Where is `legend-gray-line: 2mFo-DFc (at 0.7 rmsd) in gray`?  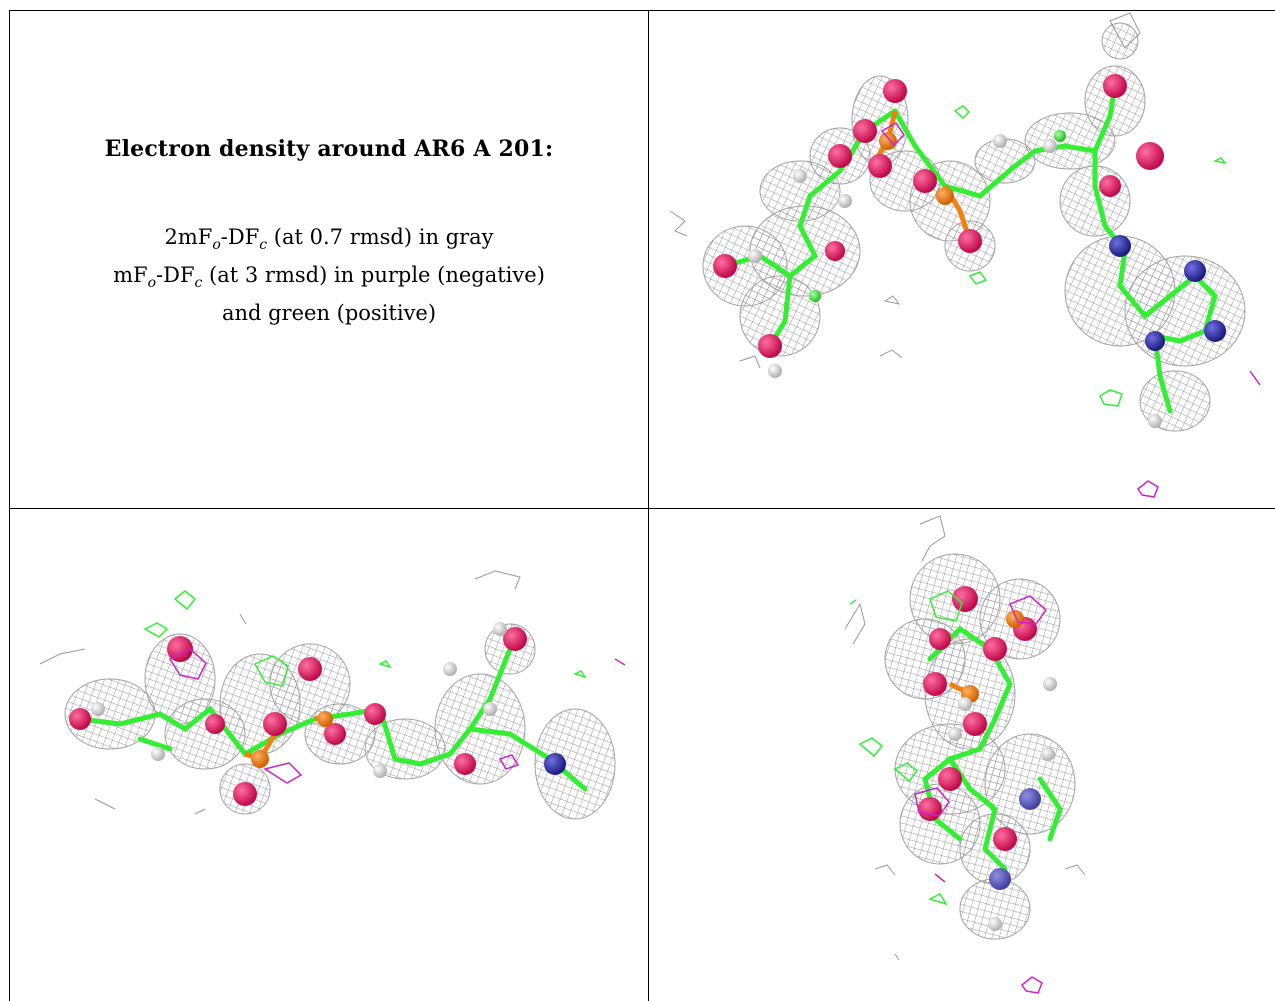 legend-gray-line: 2mFo-DFc (at 0.7 rmsd) in gray is located at coordinates (329, 239).